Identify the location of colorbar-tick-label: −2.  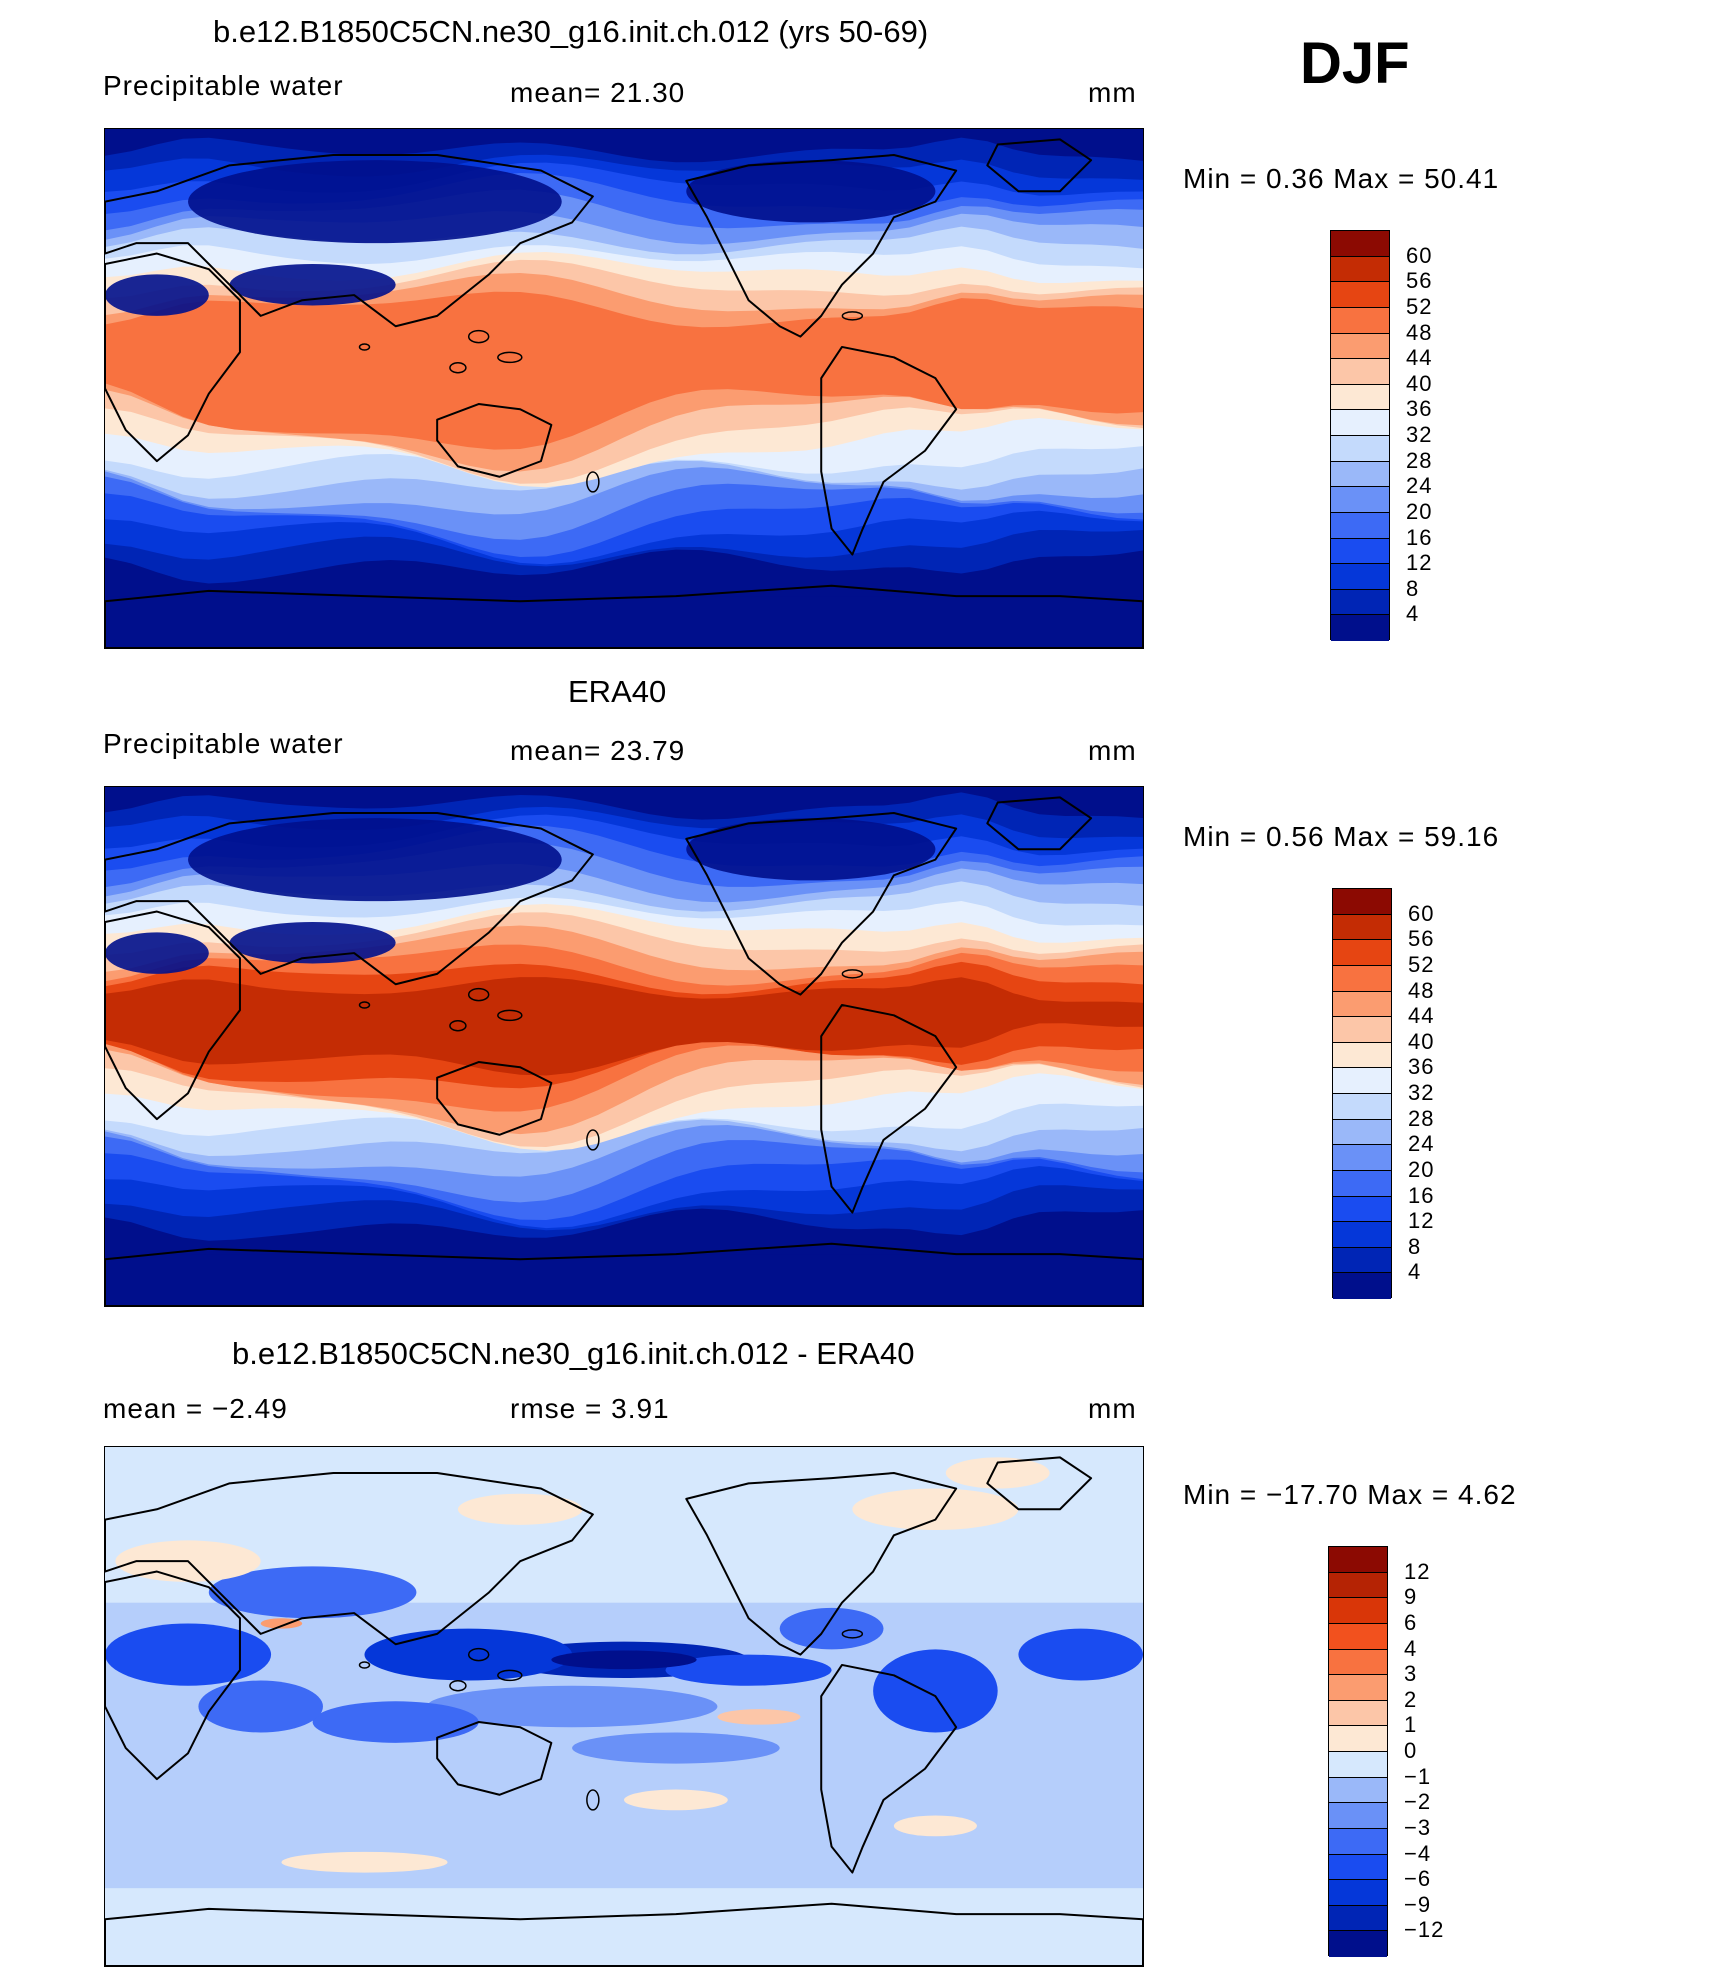
(1418, 1802).